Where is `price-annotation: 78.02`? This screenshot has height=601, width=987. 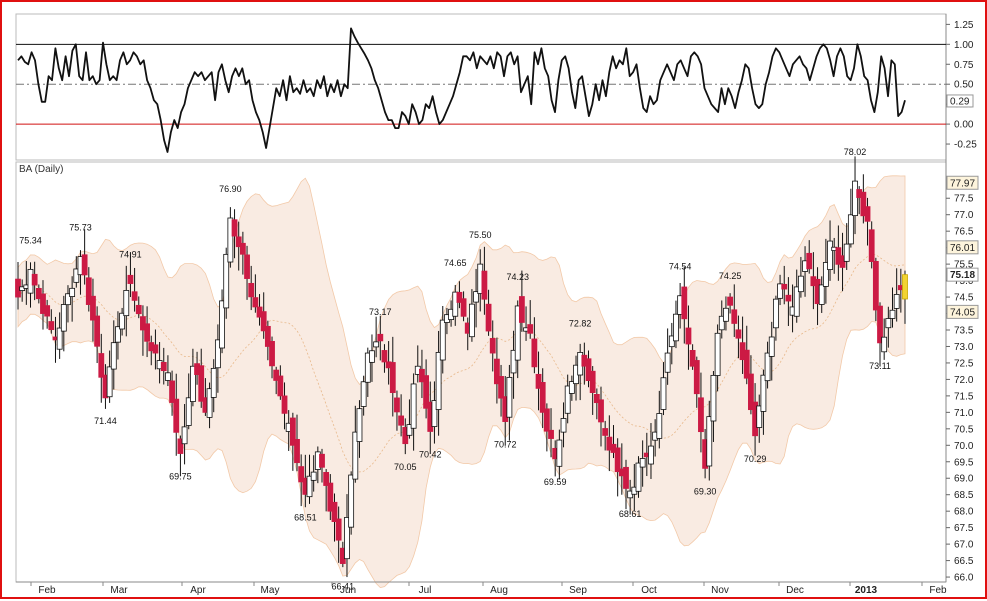
price-annotation: 78.02 is located at coordinates (855, 152).